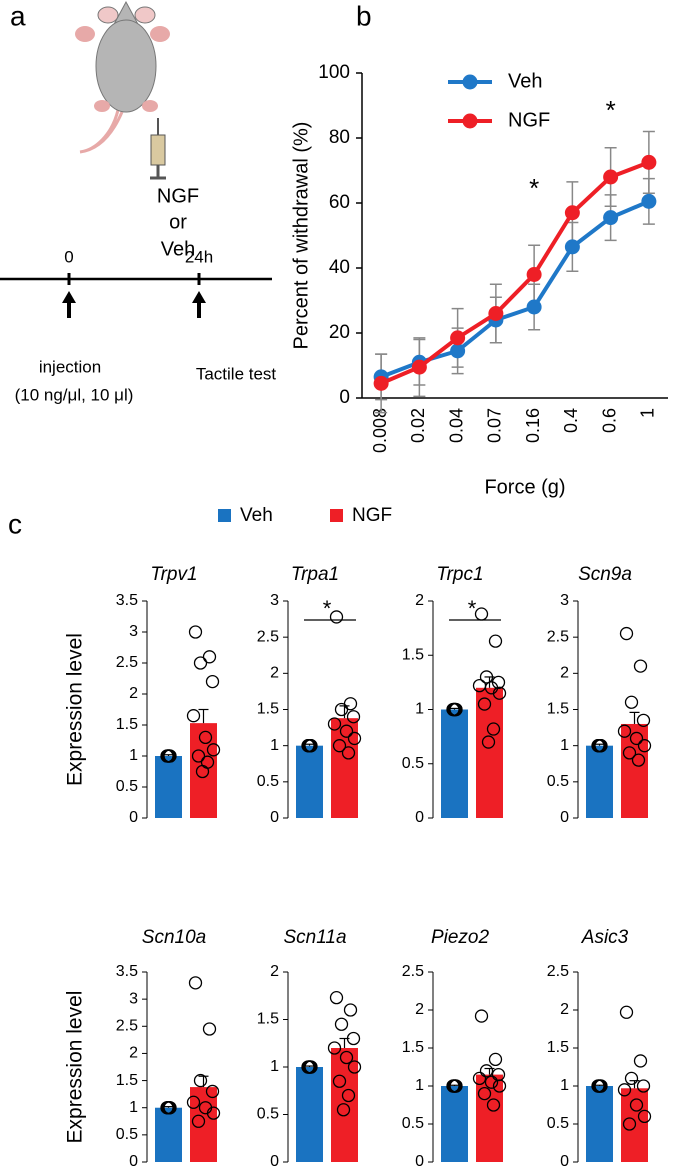 The image size is (688, 1173). Describe the element at coordinates (133, 998) in the screenshot. I see `y-tick-label: 3` at that location.